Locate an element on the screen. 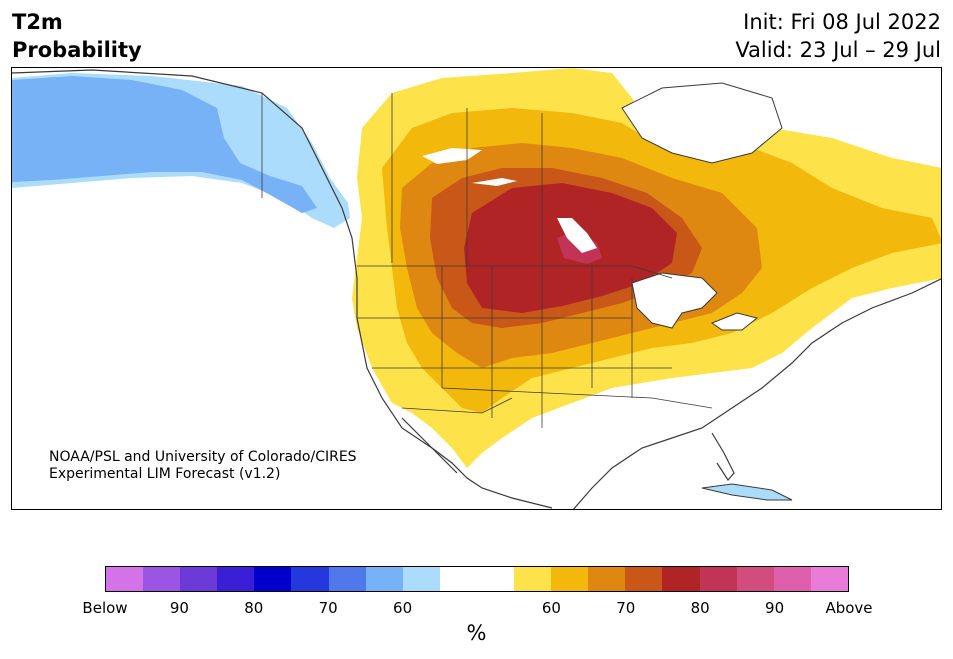 The height and width of the screenshot is (659, 953). great-lakes is located at coordinates (674, 300).